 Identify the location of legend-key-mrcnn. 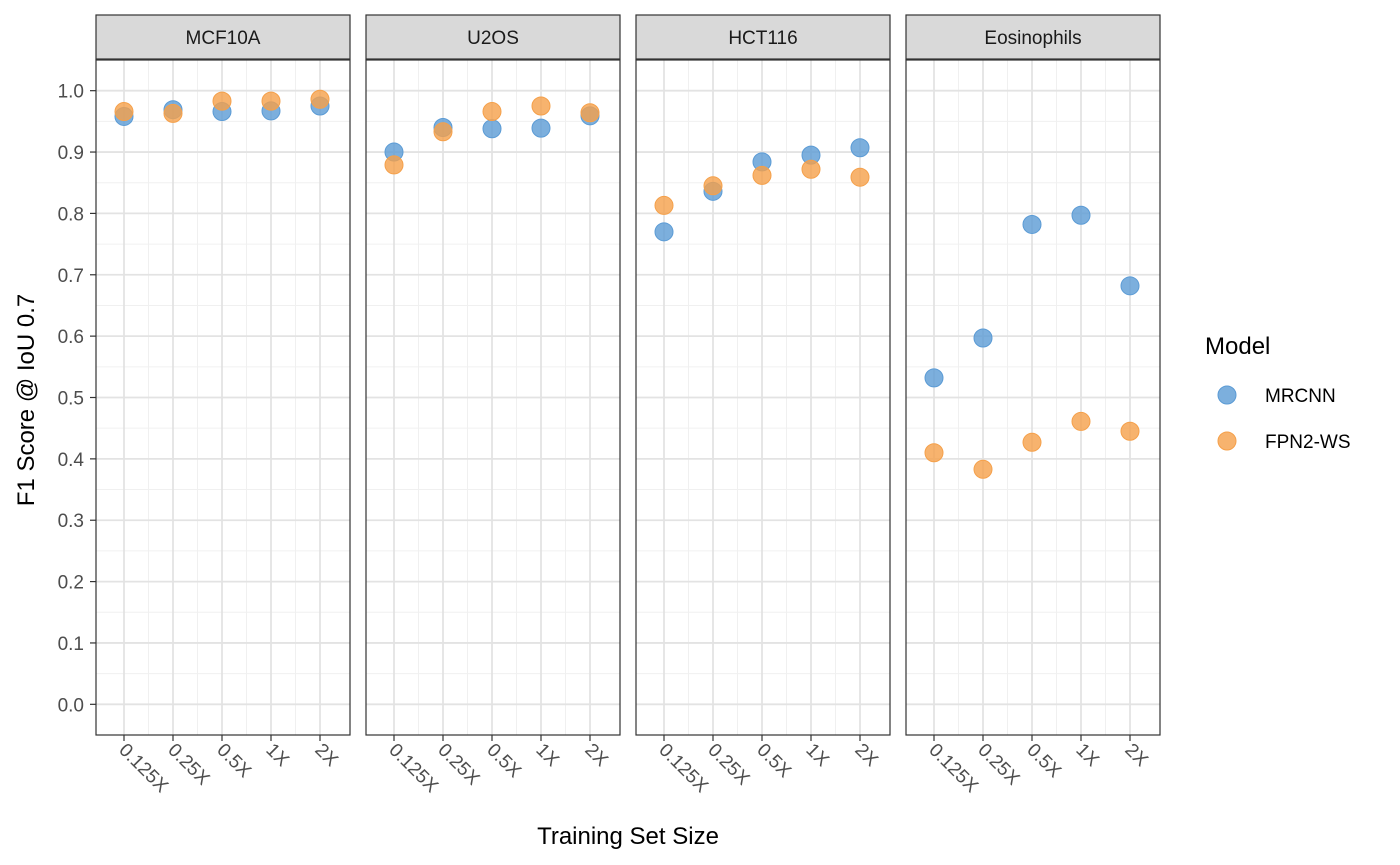
(1227, 395).